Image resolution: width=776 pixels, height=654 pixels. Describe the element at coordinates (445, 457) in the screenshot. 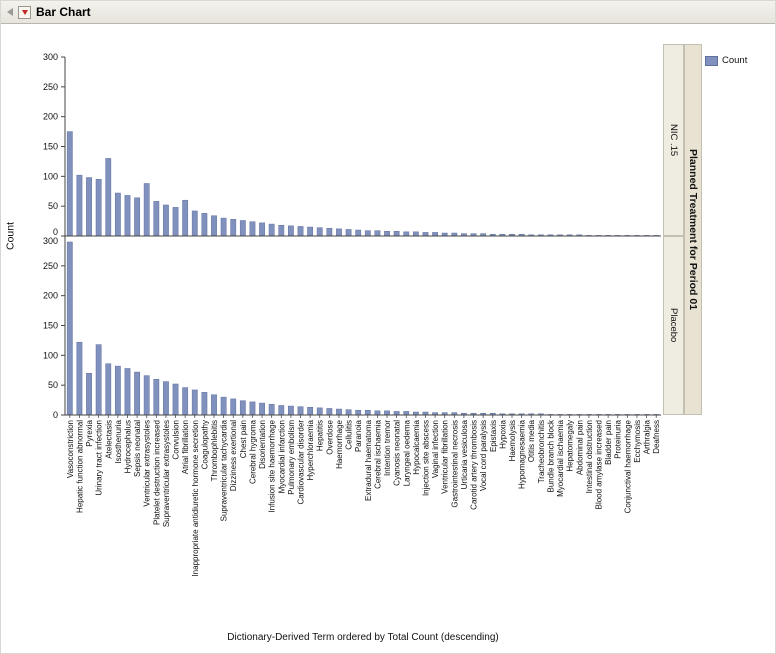

I see `x-tick-label: Ventricular fibrillation` at that location.